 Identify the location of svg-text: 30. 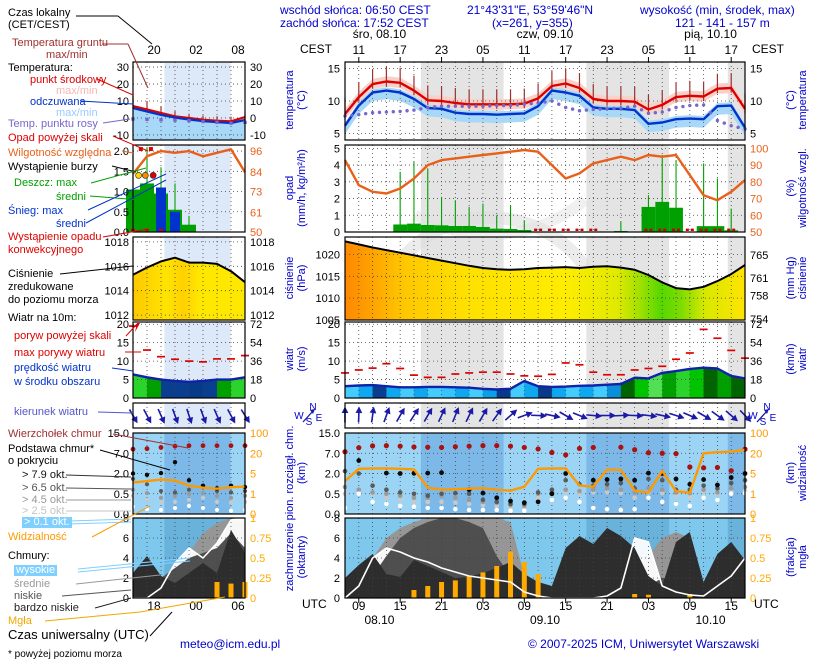
(123, 68).